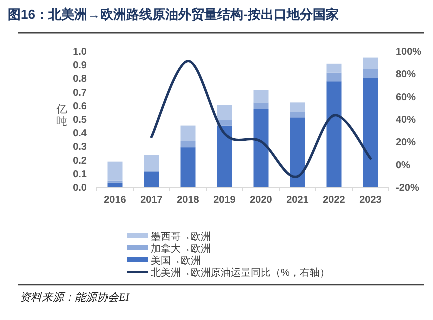 The width and height of the screenshot is (433, 320). I want to click on y-tick-label: 1.0, so click(80, 52).